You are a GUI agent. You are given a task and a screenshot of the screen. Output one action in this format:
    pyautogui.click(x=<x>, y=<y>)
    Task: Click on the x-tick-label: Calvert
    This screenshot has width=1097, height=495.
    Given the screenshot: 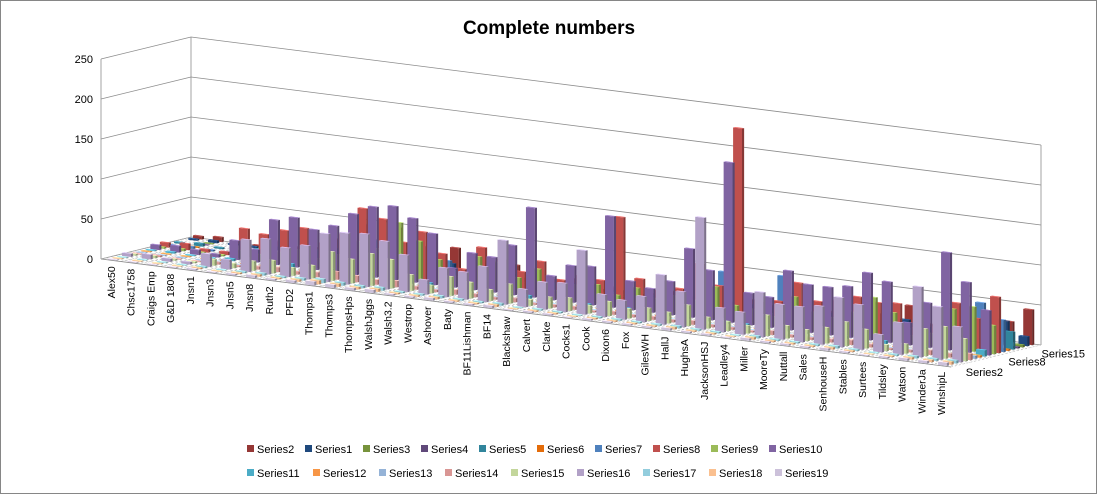 What is the action you would take?
    pyautogui.click(x=527, y=335)
    